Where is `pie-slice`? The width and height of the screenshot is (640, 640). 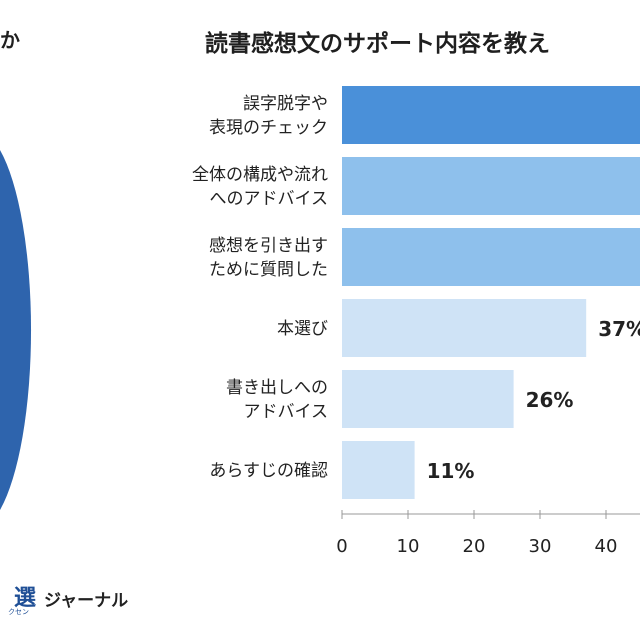
pie-slice is located at coordinates (16, 330).